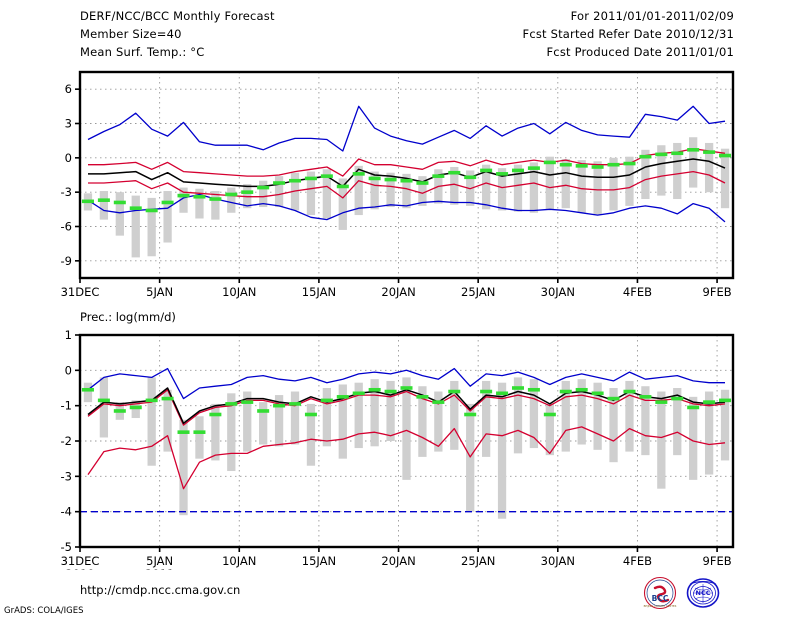 The width and height of the screenshot is (800, 618). I want to click on precipitation-panel-title: Prec.: log(mm/d), so click(128, 317).